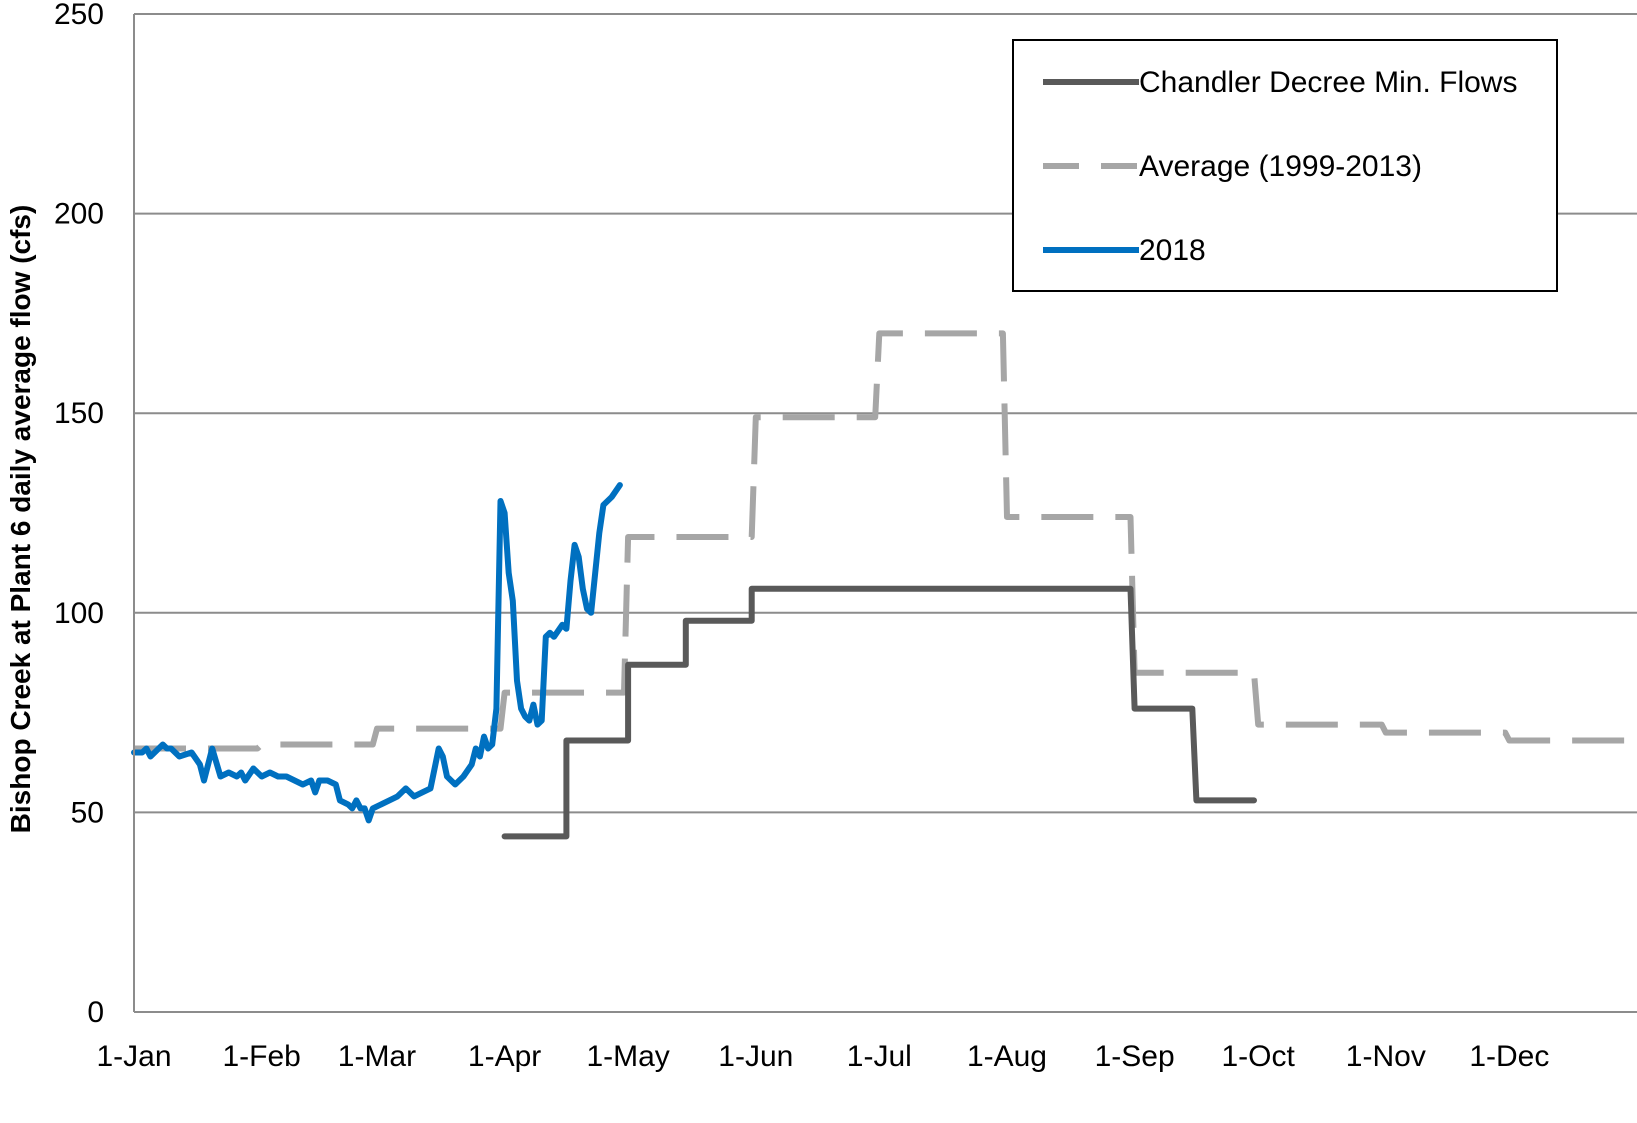 The width and height of the screenshot is (1637, 1123). Describe the element at coordinates (1280, 166) in the screenshot. I see `legend-label: Average (1999-2013)` at that location.